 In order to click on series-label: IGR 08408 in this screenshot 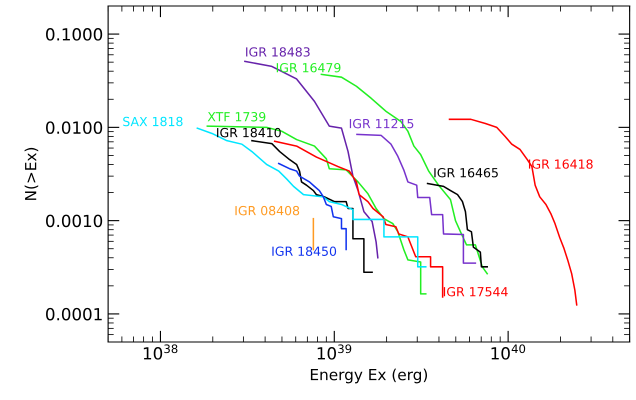, I will do `click(267, 211)`.